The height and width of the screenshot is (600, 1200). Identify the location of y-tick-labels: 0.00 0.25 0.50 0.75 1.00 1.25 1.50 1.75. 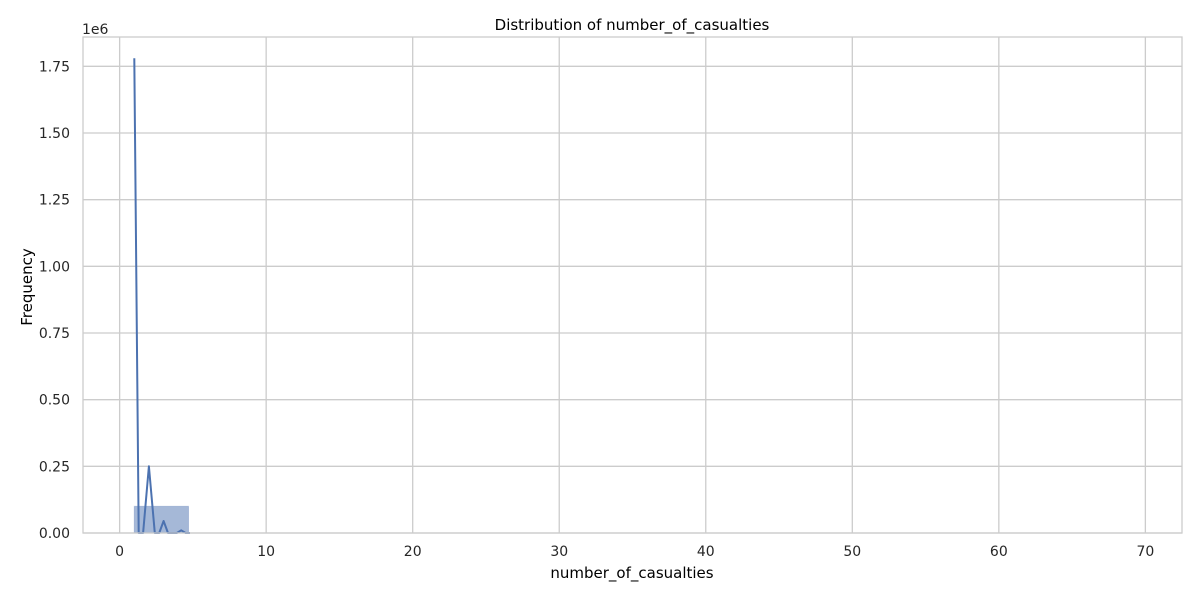
(54, 300).